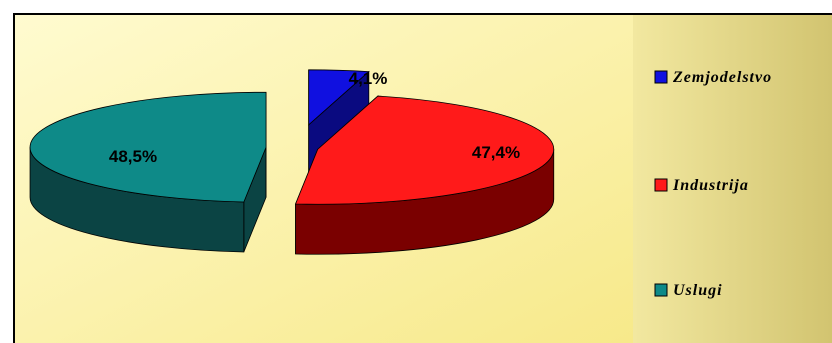 The width and height of the screenshot is (832, 343). Describe the element at coordinates (698, 290) in the screenshot. I see `legend-label-uslugi: Uslugi` at that location.